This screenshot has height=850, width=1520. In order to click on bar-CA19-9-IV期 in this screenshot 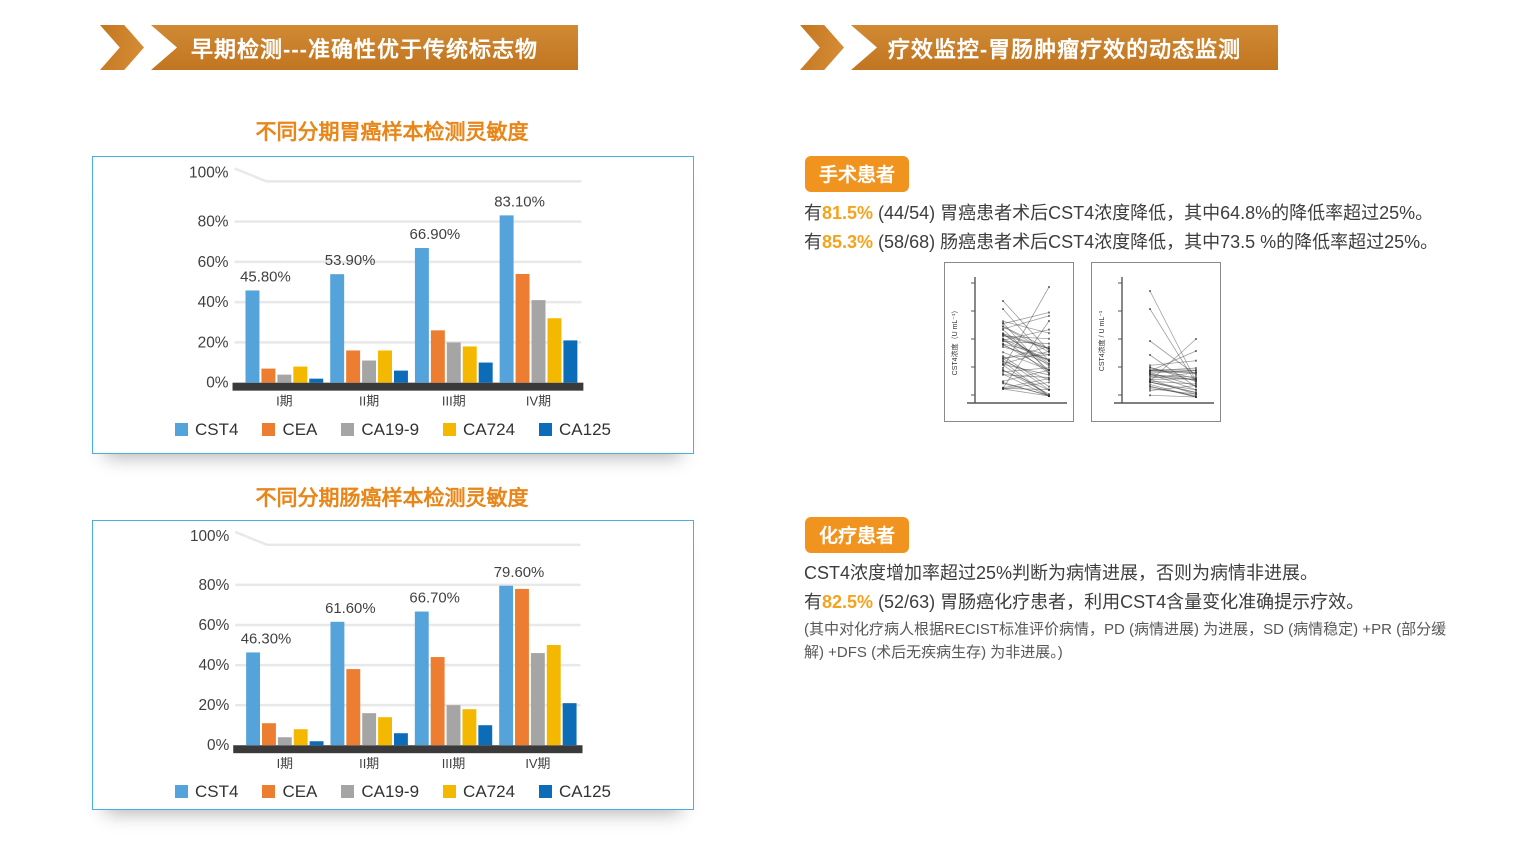, I will do `click(537, 699)`.